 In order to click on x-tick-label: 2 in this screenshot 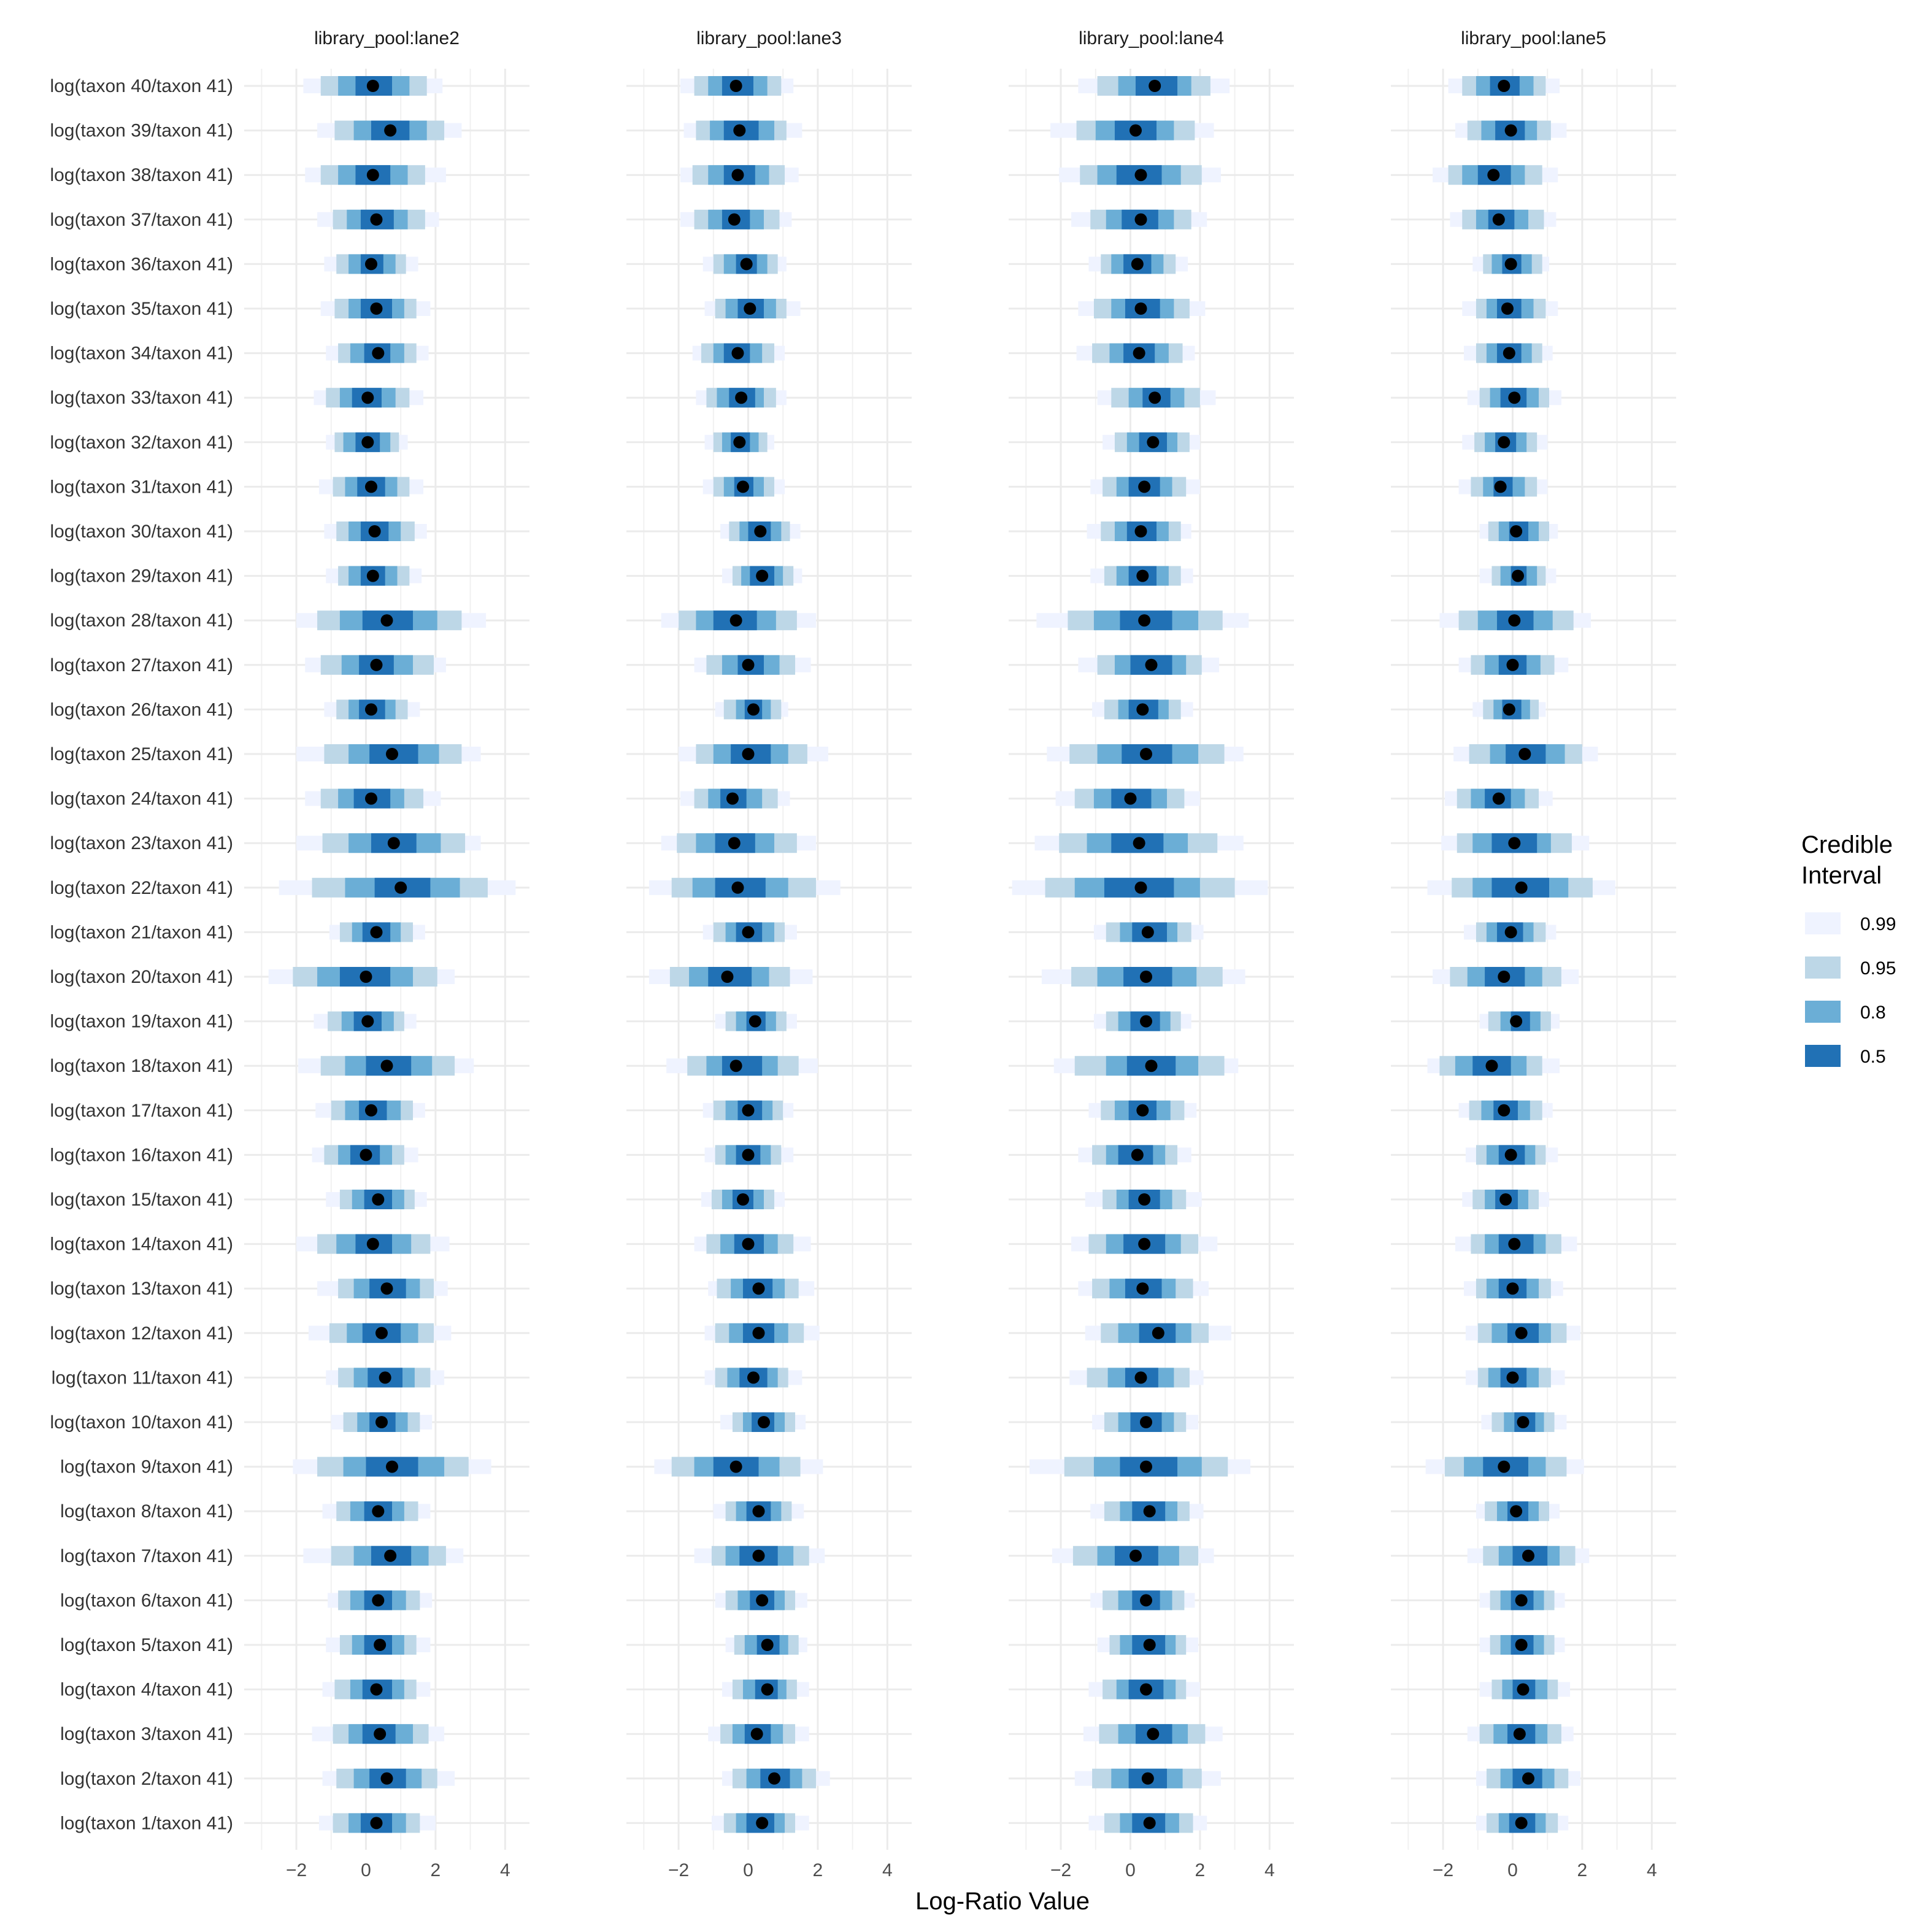, I will do `click(1200, 1870)`.